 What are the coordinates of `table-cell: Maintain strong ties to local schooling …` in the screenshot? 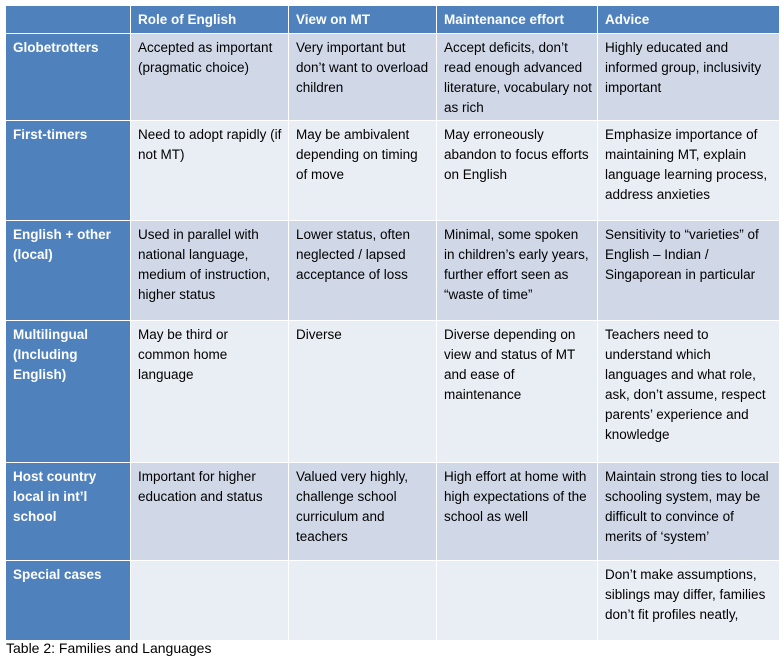 It's located at (688, 511).